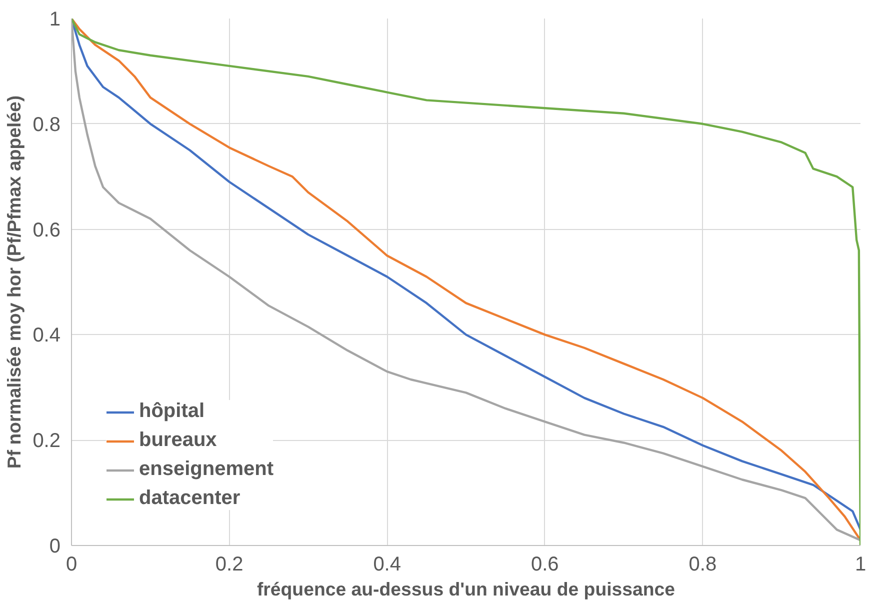  What do you see at coordinates (466, 589) in the screenshot?
I see `x-axis-title: fréquence au-dessus d'un niveau de puissance` at bounding box center [466, 589].